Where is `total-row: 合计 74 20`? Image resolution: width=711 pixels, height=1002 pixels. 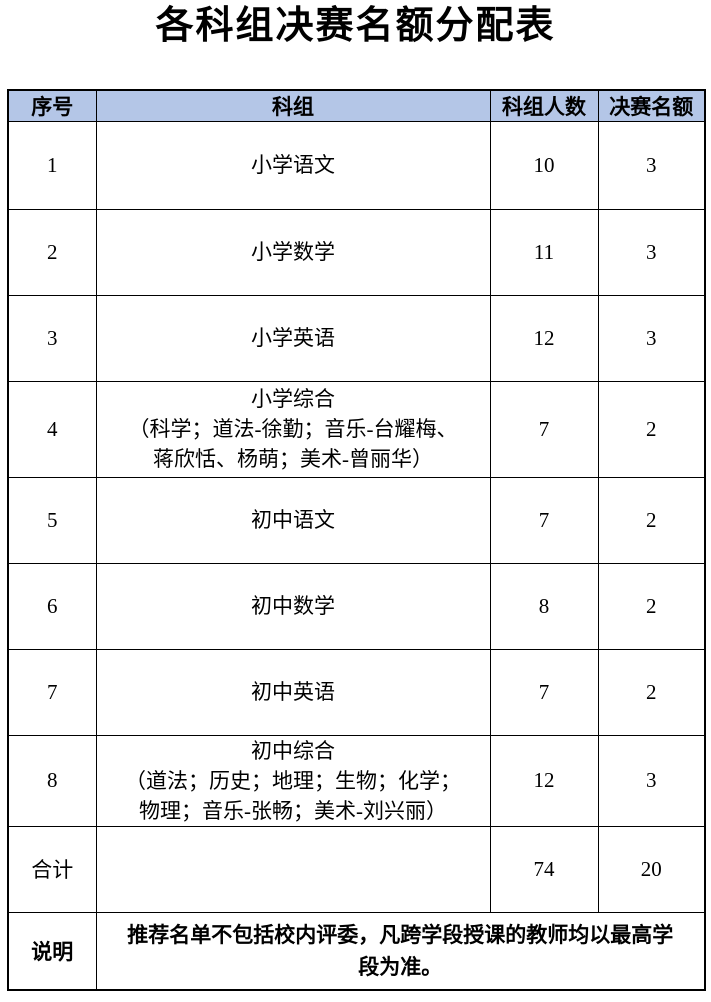
total-row: 合计 74 20 is located at coordinates (356, 869).